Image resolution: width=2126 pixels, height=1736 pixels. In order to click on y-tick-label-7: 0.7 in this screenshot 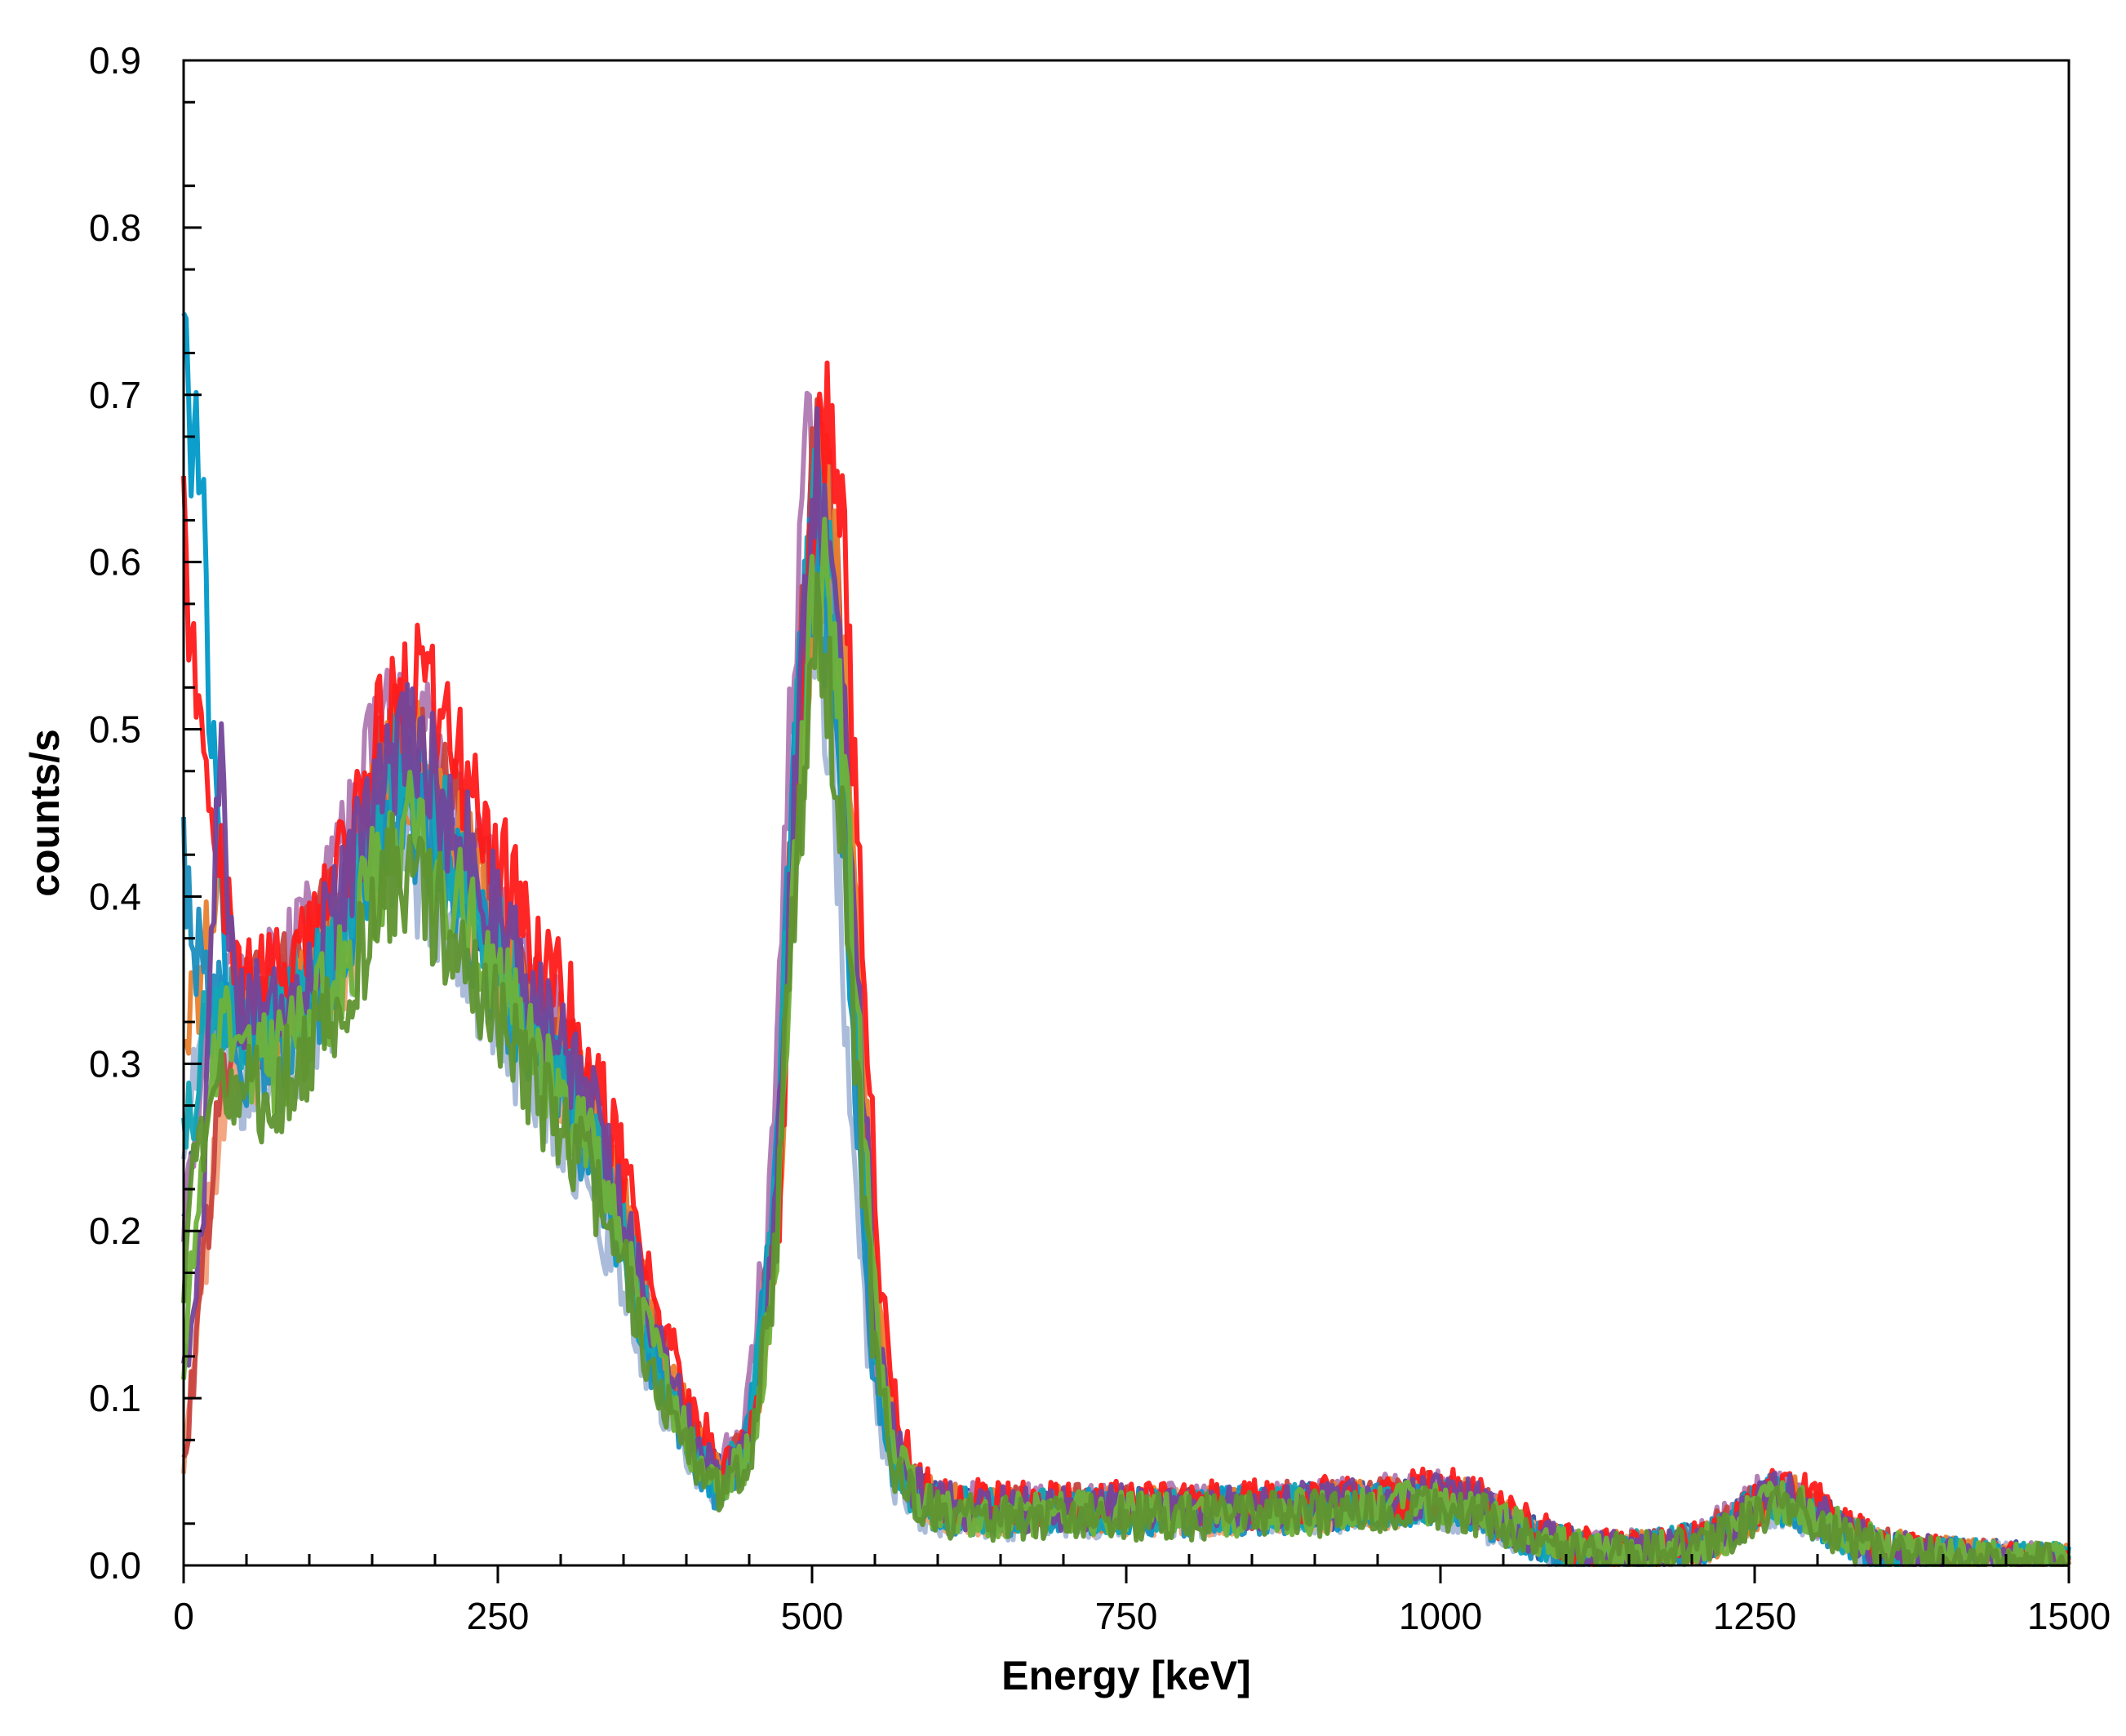, I will do `click(115, 395)`.